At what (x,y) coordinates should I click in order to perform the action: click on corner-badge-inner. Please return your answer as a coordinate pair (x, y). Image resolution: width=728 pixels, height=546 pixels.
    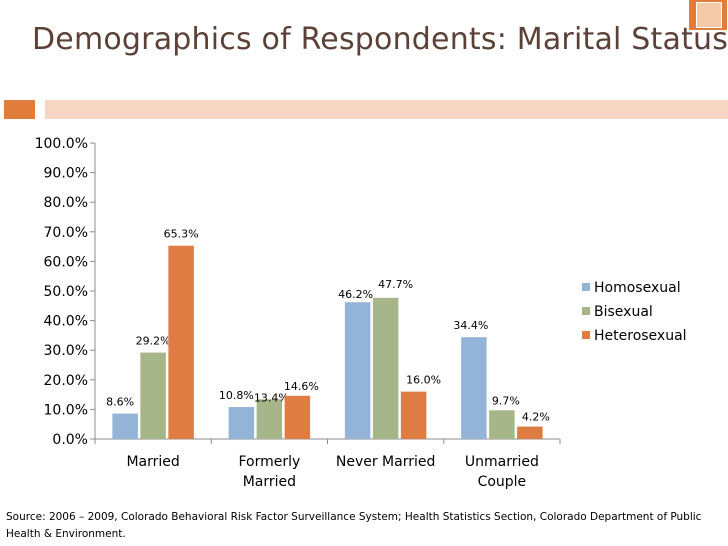
    Looking at the image, I should click on (709, 15).